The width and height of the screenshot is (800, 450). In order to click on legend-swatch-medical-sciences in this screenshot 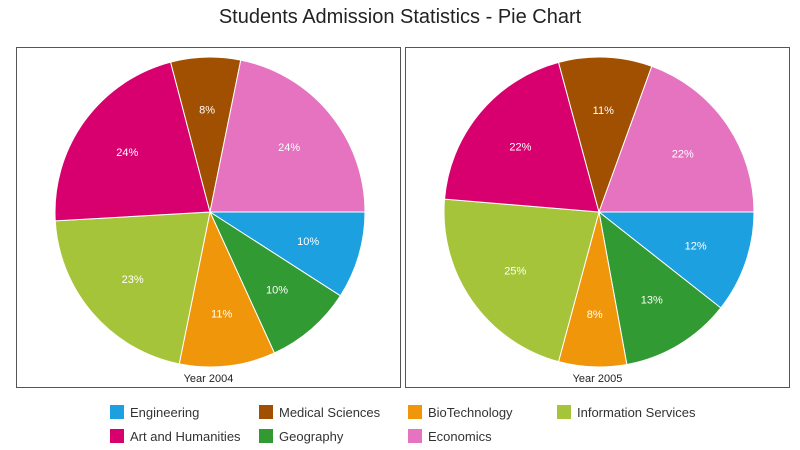, I will do `click(266, 412)`.